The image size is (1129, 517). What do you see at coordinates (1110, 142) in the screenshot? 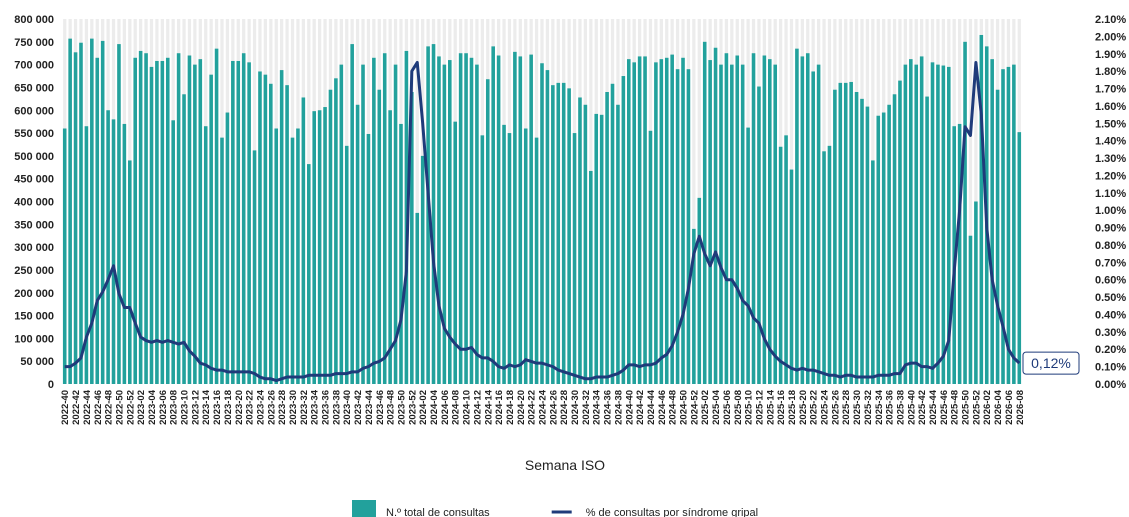
I see `y2-tick-label: 1.40%` at bounding box center [1110, 142].